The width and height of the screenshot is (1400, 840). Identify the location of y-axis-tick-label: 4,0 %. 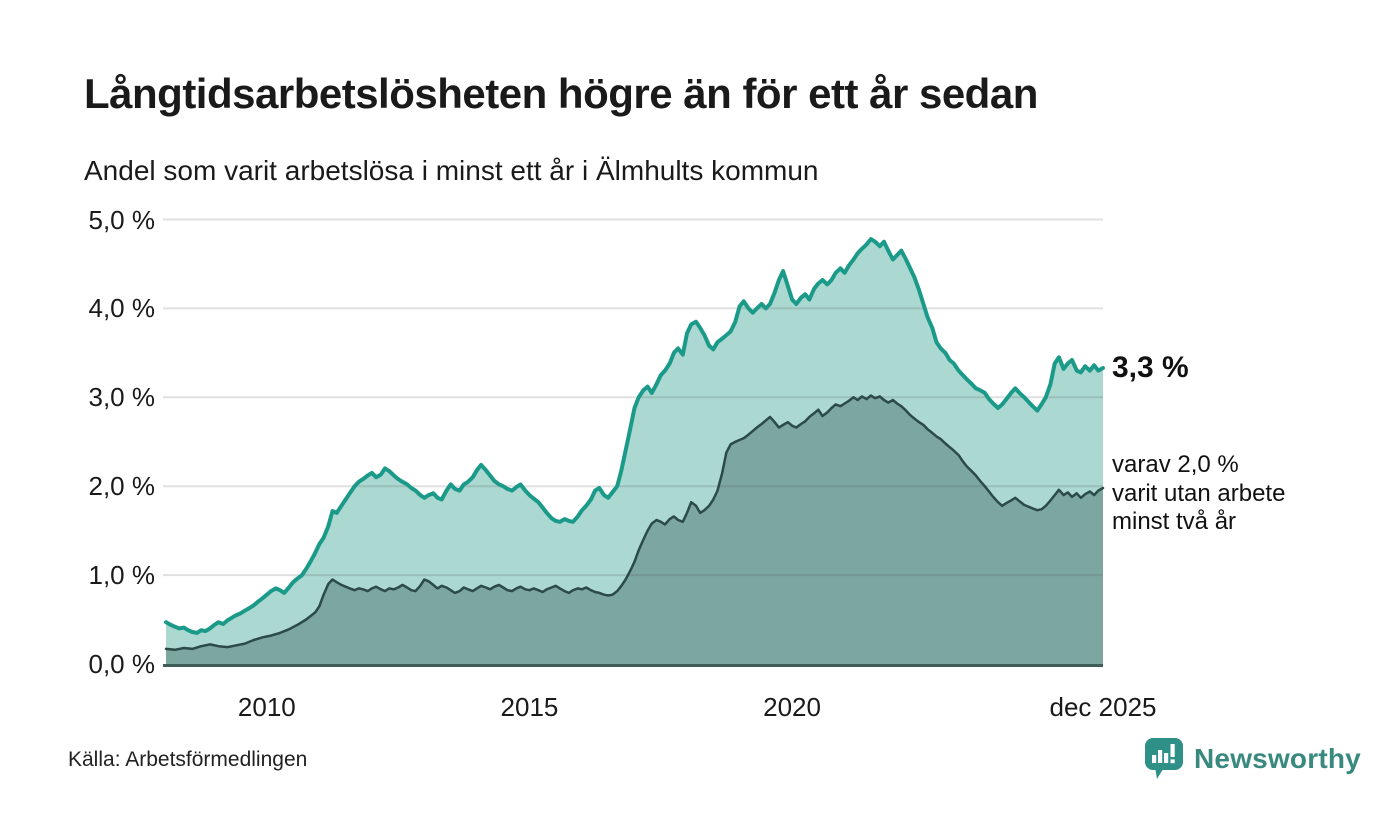
(122, 308).